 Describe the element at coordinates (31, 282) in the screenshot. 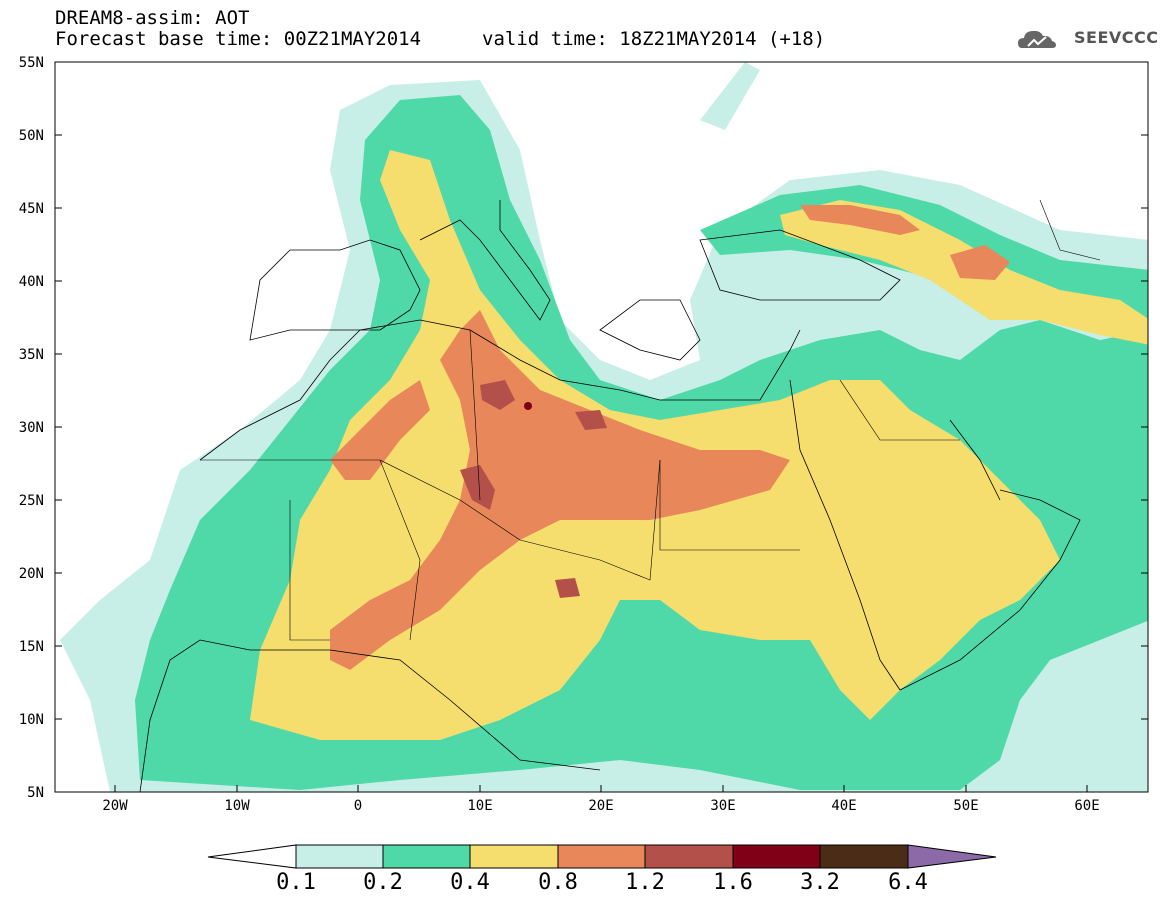

I see `lat-label: 40N` at that location.